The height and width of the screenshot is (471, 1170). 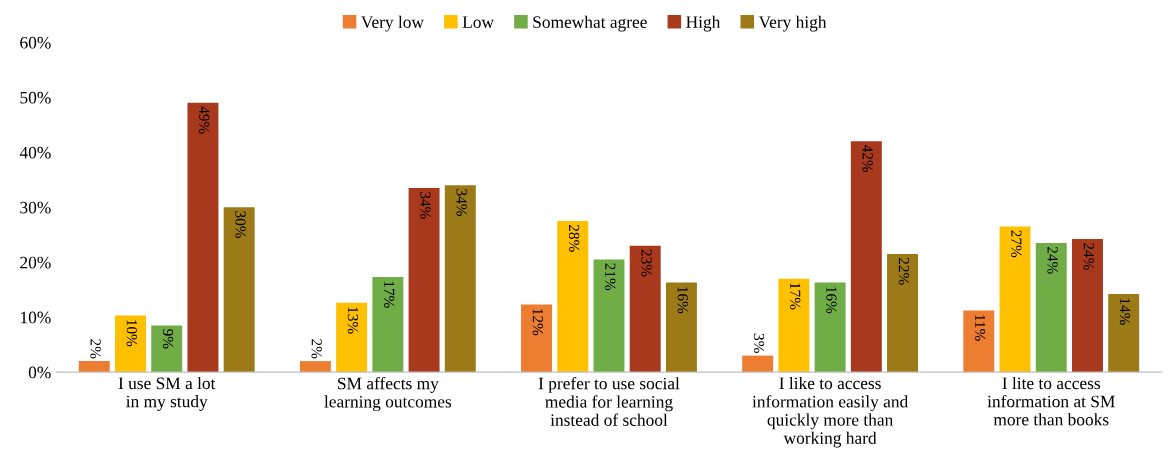 I want to click on y-tick-label: 0%, so click(x=39, y=372).